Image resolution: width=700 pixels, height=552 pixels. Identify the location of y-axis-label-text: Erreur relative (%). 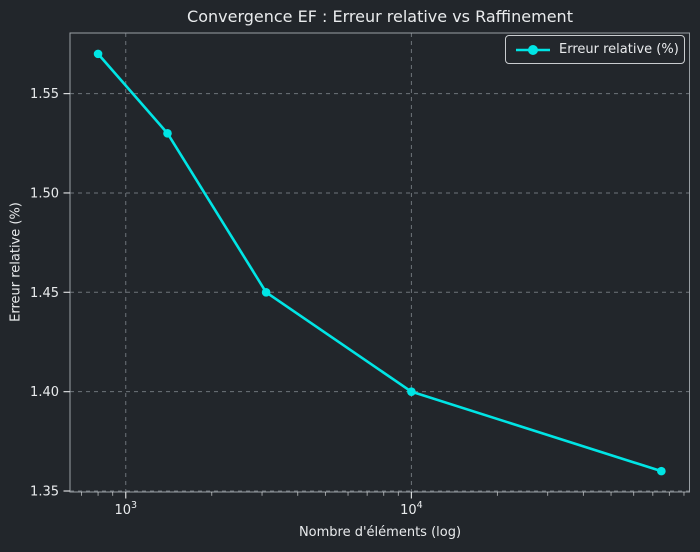
(16, 262).